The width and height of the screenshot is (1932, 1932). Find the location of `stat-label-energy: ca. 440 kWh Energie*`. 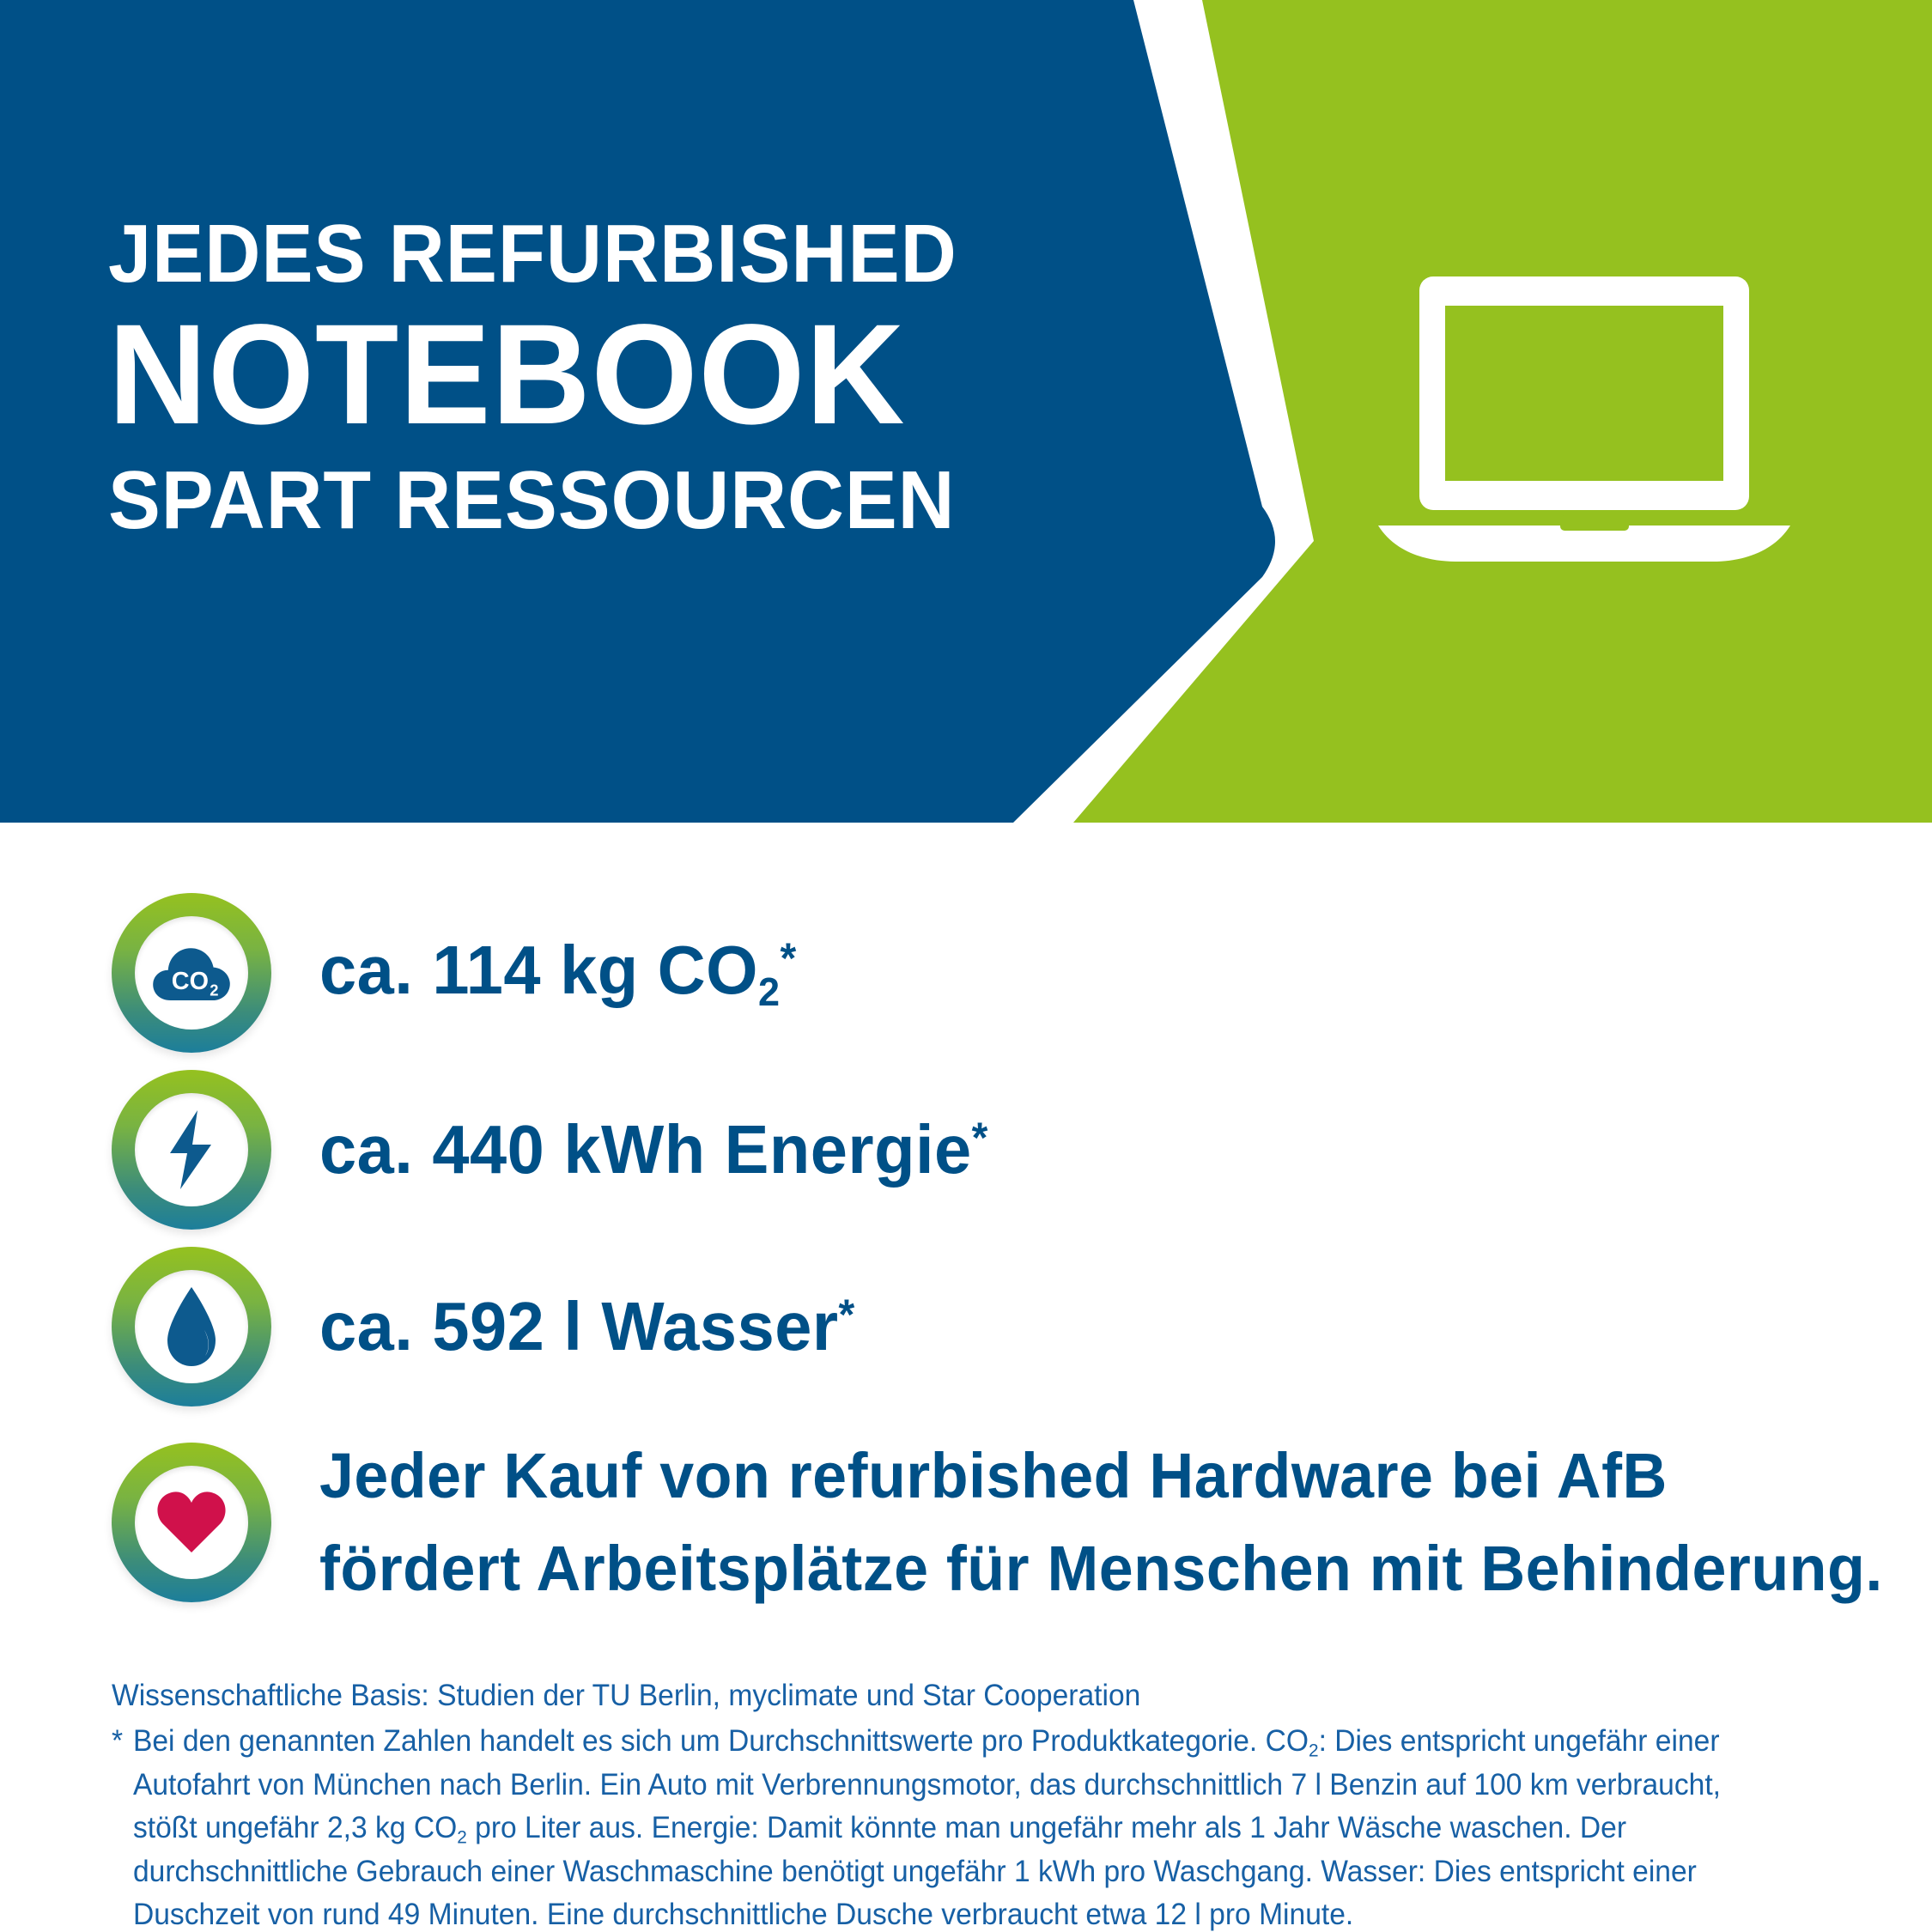

stat-label-energy: ca. 440 kWh Energie* is located at coordinates (653, 1149).